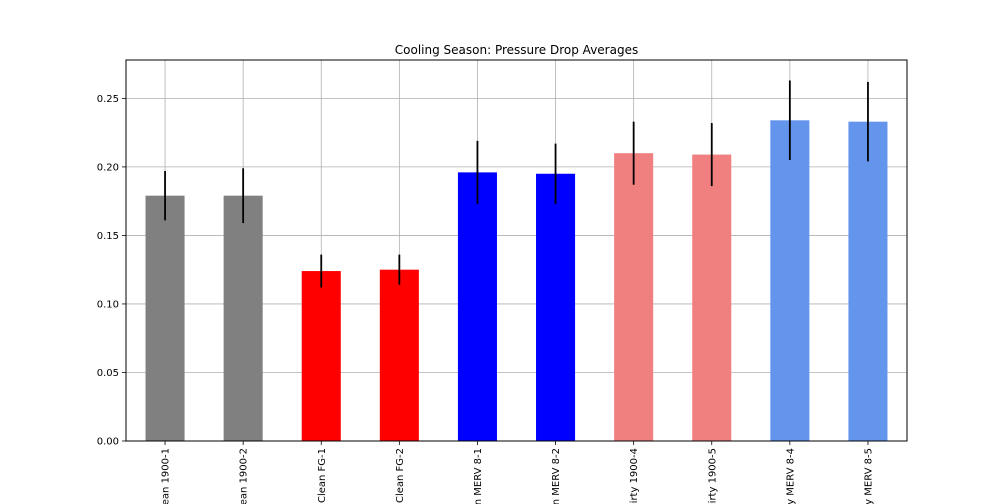  Describe the element at coordinates (108, 236) in the screenshot. I see `y-tick-label: 0.15` at that location.